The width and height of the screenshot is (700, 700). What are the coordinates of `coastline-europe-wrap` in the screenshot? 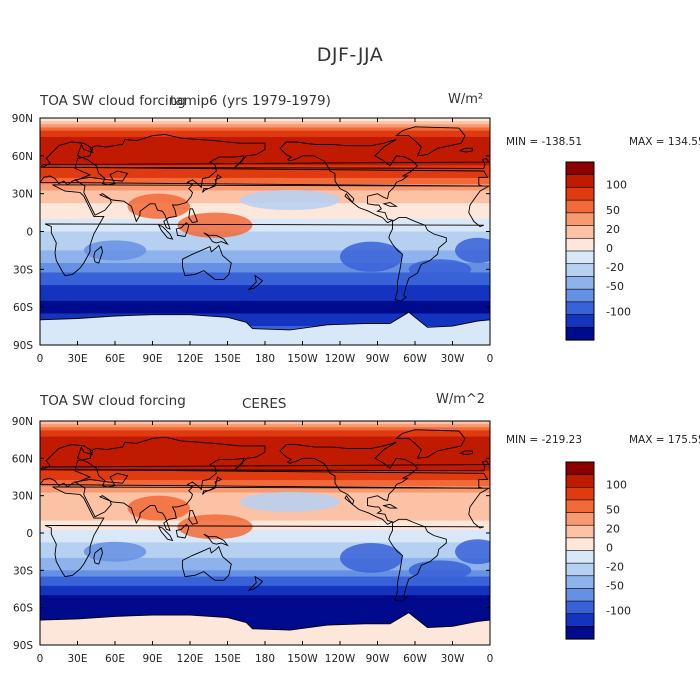 It's located at (19, 467).